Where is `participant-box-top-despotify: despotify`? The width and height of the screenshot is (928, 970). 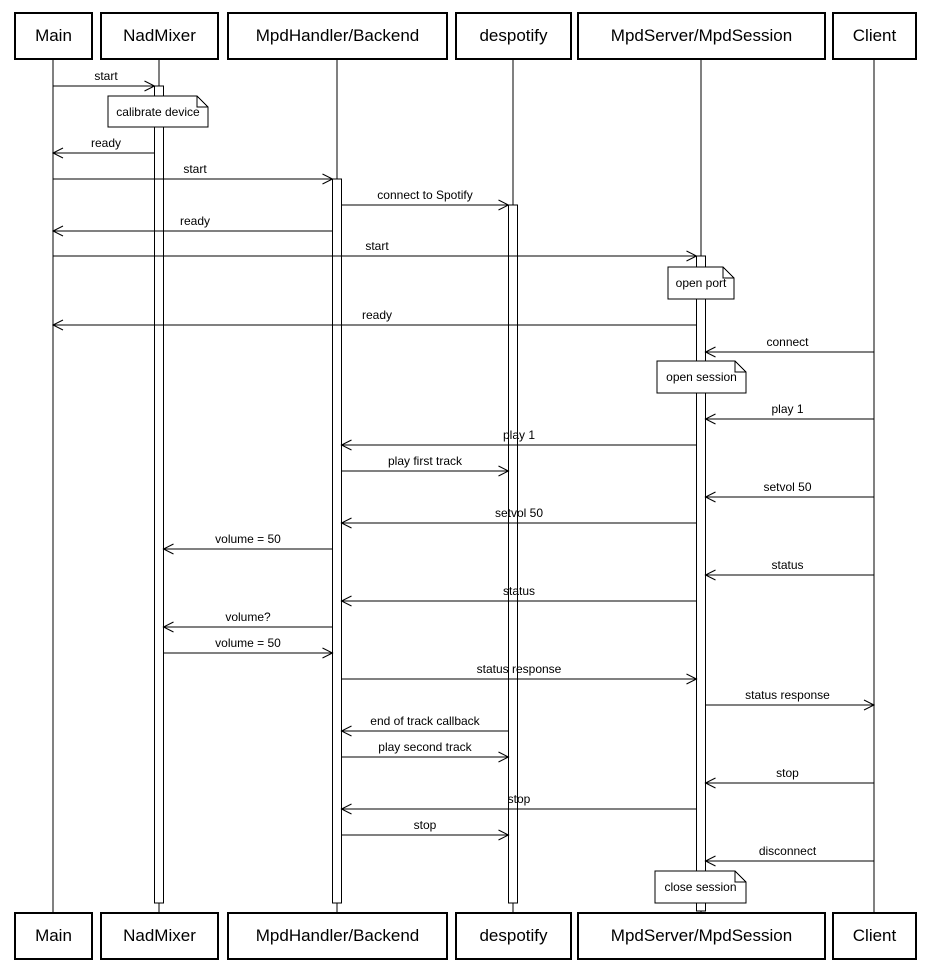 participant-box-top-despotify: despotify is located at coordinates (513, 36).